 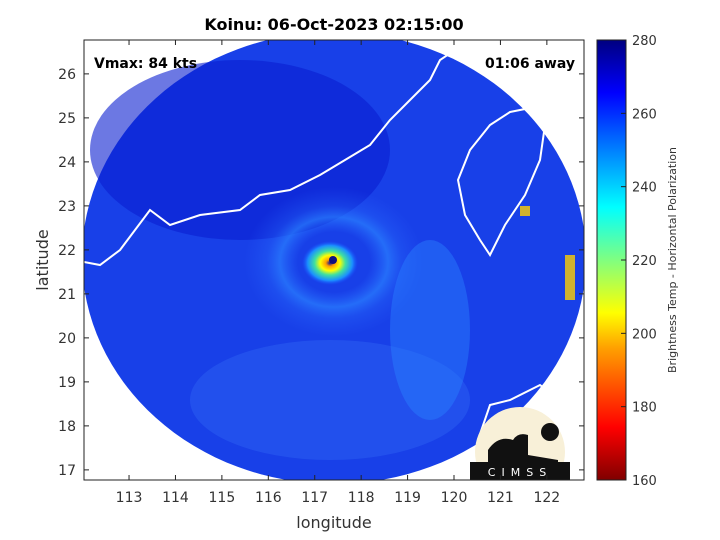 What do you see at coordinates (333, 522) in the screenshot?
I see `x-axis-label: longitude` at bounding box center [333, 522].